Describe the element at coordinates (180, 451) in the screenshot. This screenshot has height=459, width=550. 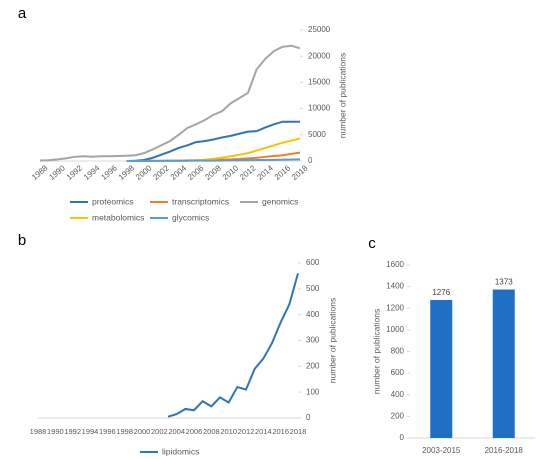
I see `legend-label: lipidomics` at that location.